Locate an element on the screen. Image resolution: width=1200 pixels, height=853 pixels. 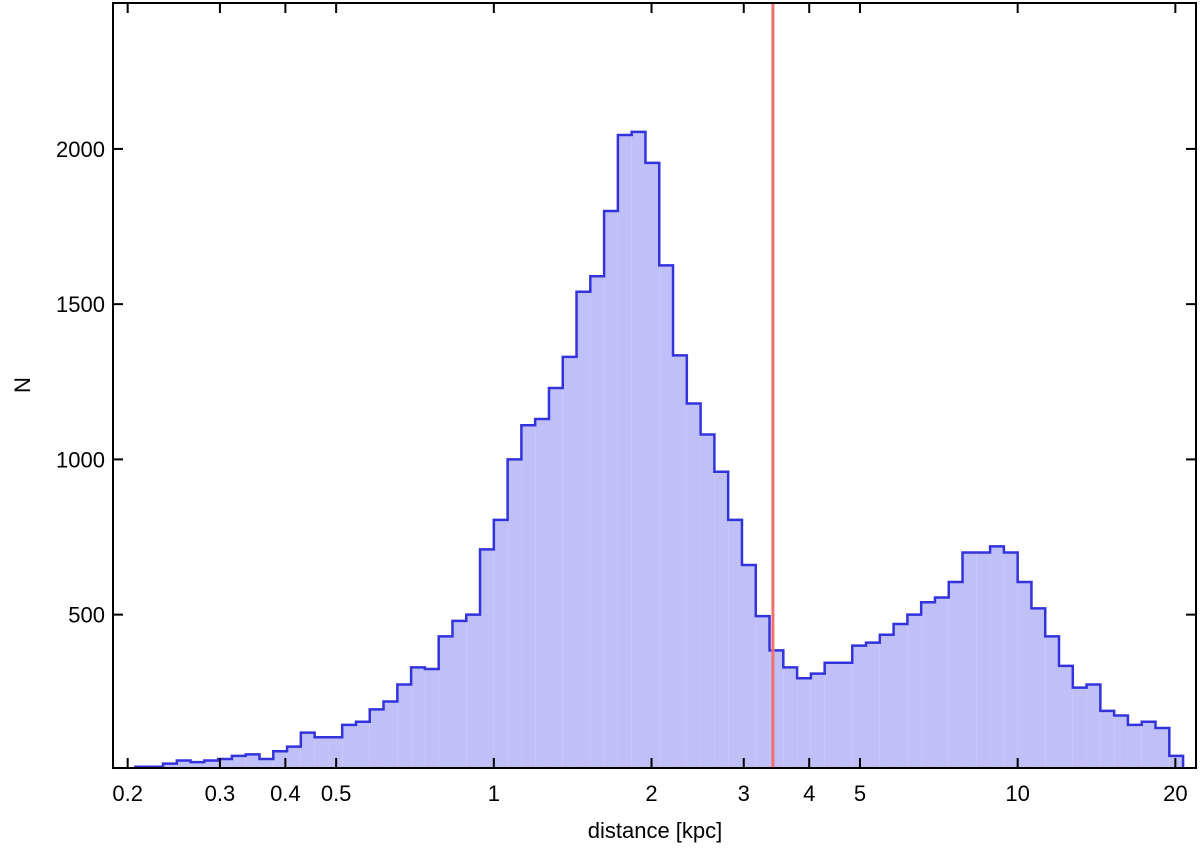
y-tick-label: 1000 is located at coordinates (80, 459).